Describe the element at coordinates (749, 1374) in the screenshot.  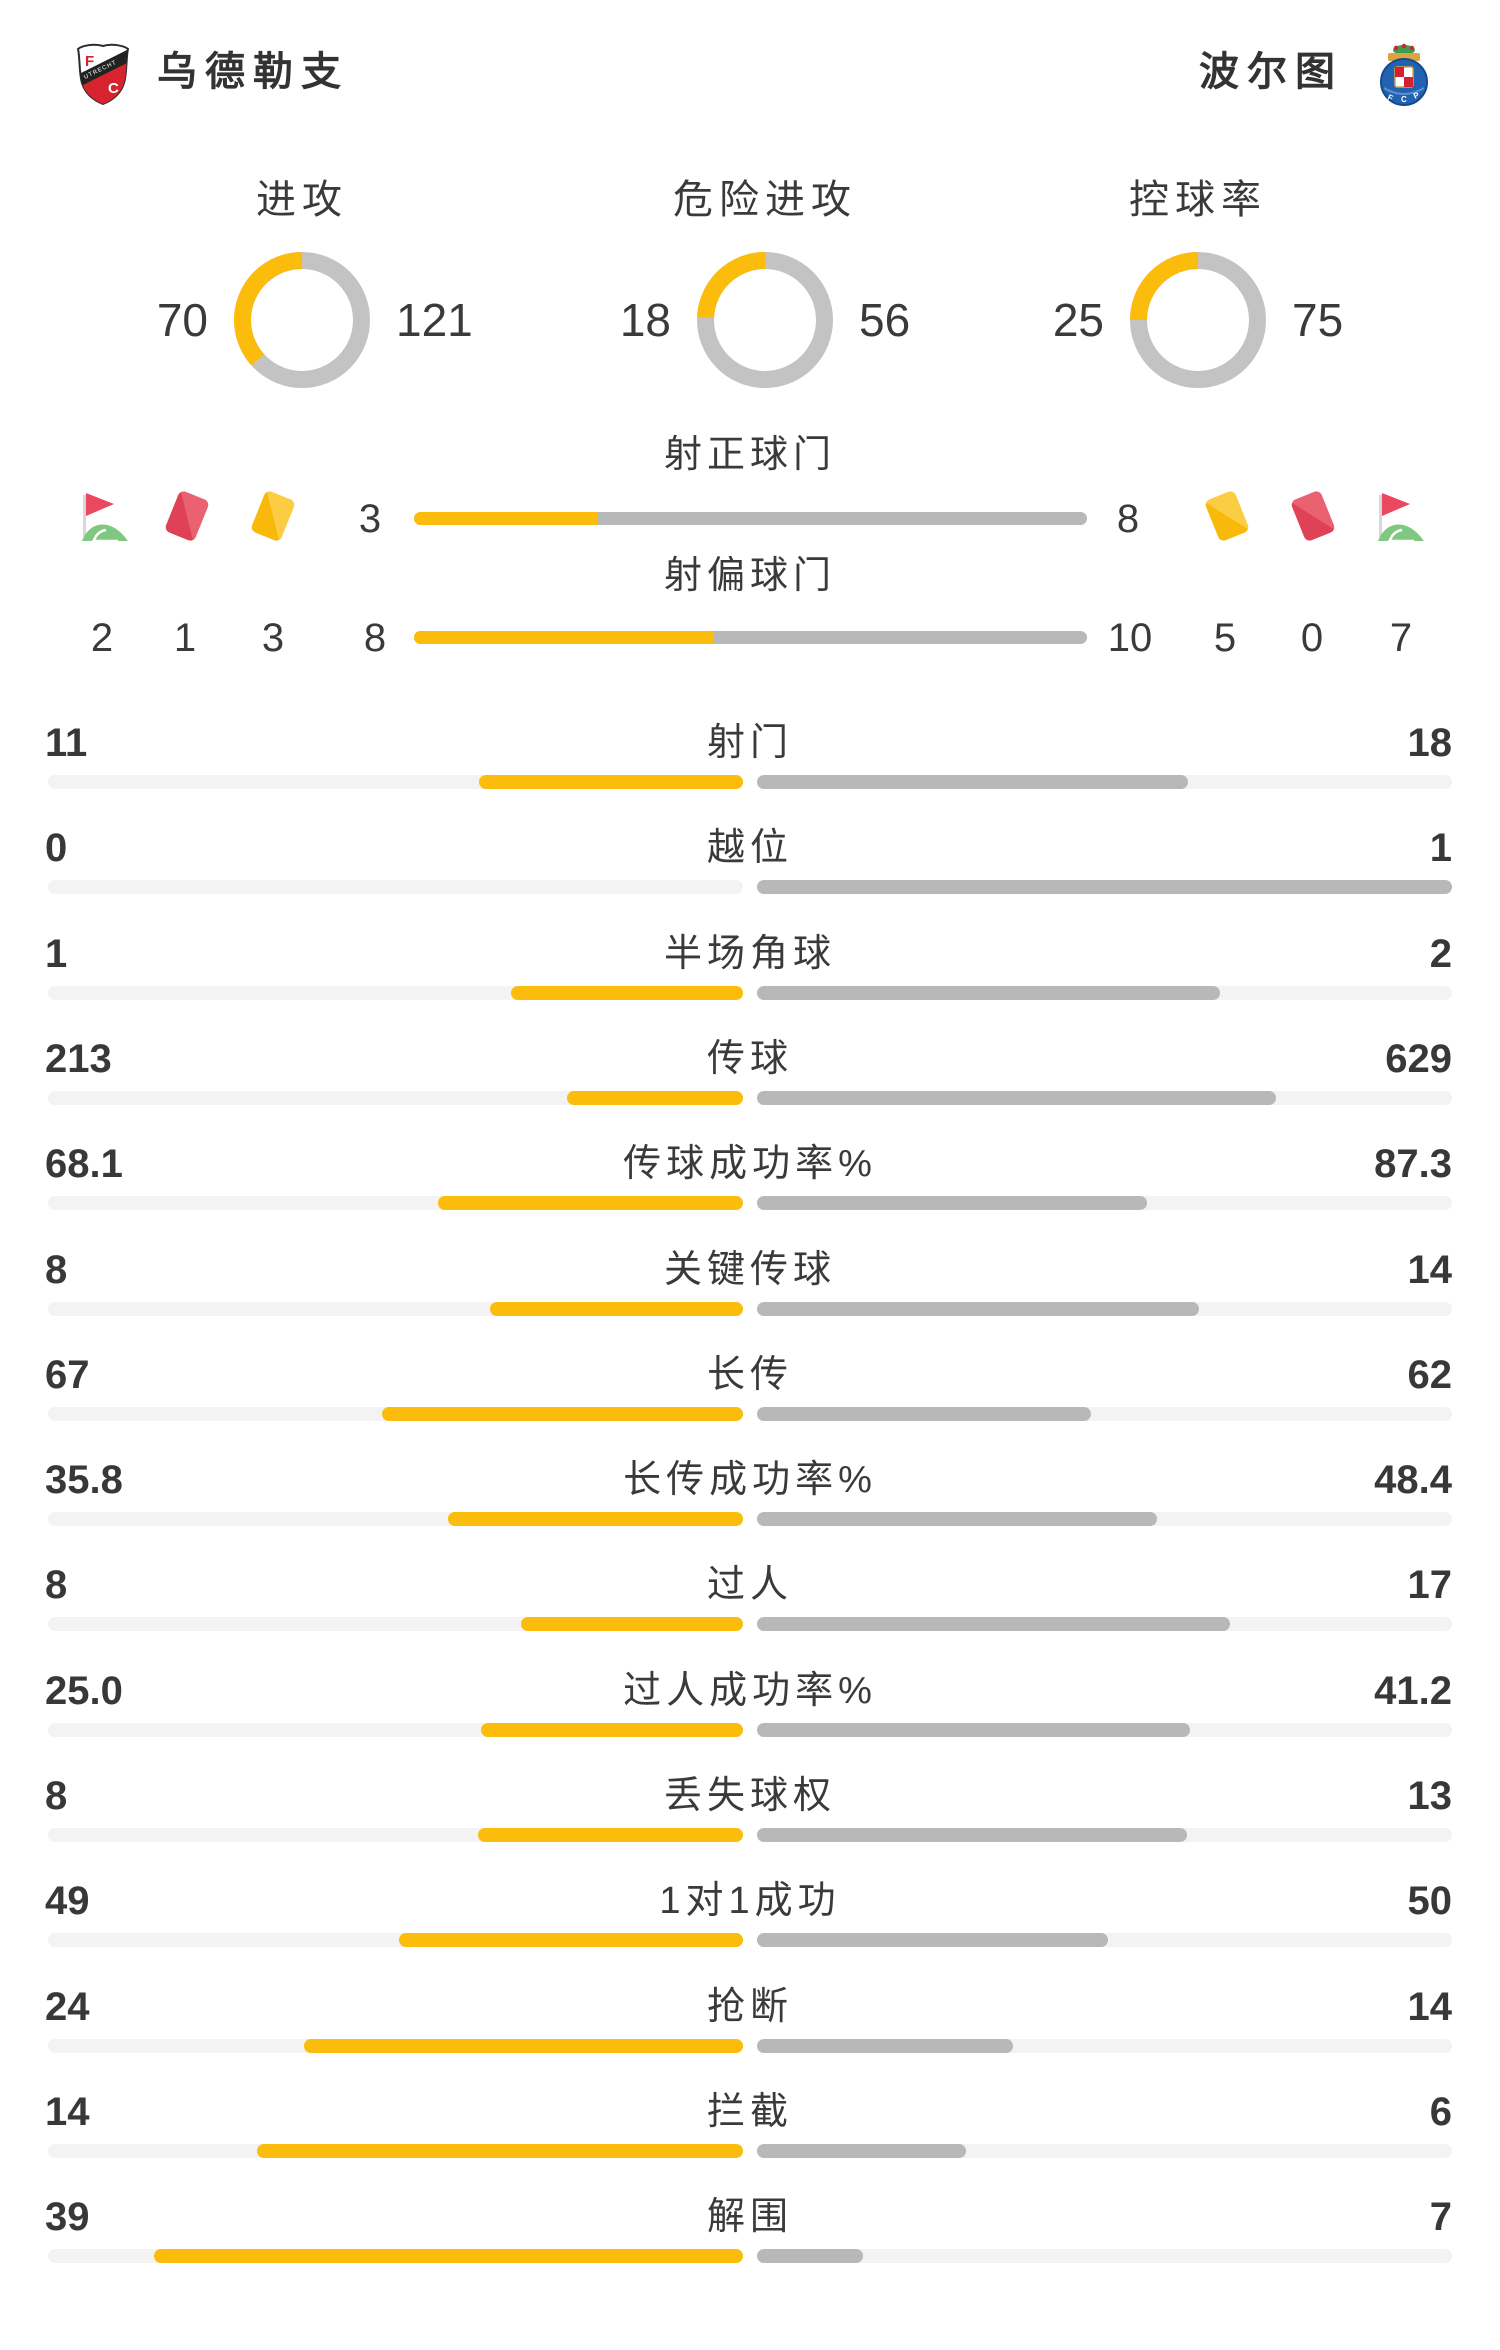
I see `stat-label: 长传` at that location.